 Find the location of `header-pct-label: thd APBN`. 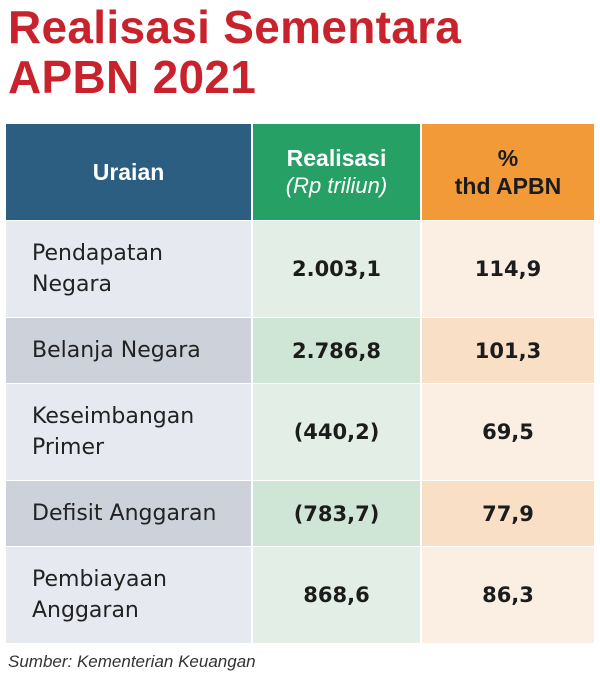

header-pct-label: thd APBN is located at coordinates (508, 186).